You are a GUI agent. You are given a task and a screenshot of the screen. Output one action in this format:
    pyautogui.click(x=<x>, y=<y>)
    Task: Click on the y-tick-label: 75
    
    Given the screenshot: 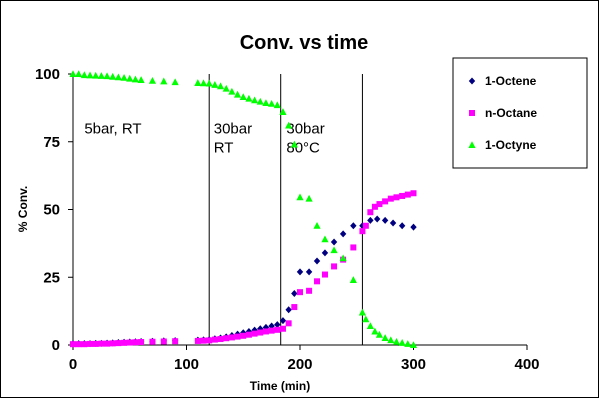 What is the action you would take?
    pyautogui.click(x=51, y=142)
    